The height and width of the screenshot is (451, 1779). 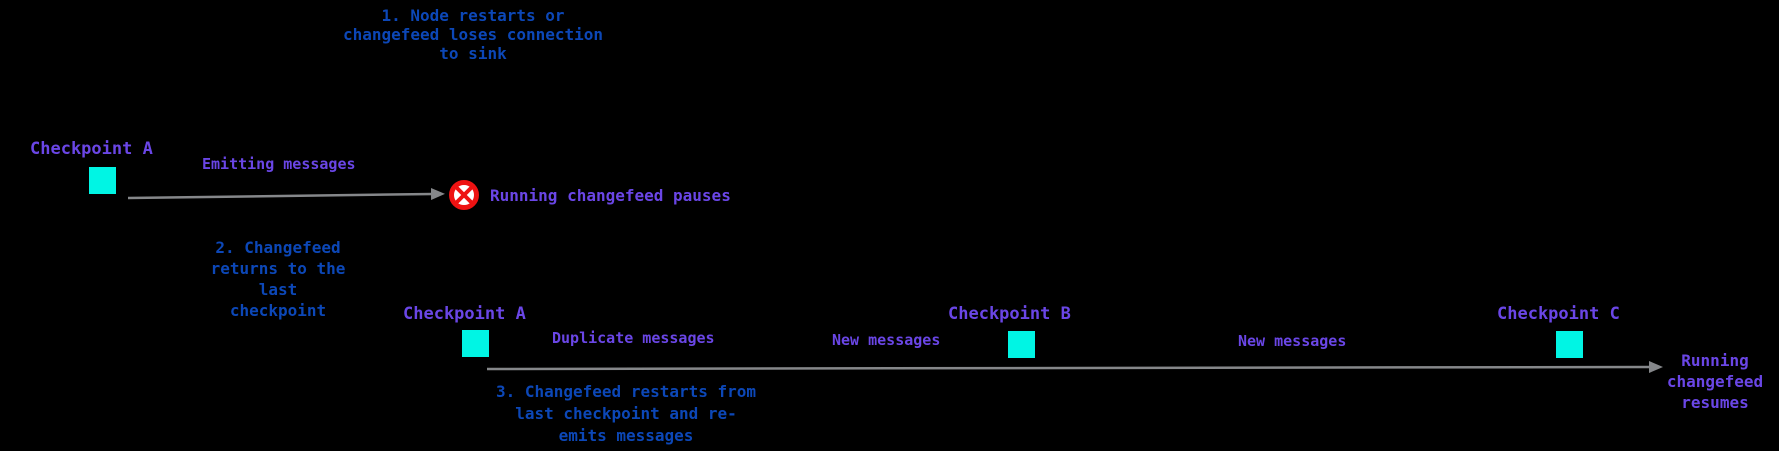 What do you see at coordinates (1715, 360) in the screenshot?
I see `resume-line: Running` at bounding box center [1715, 360].